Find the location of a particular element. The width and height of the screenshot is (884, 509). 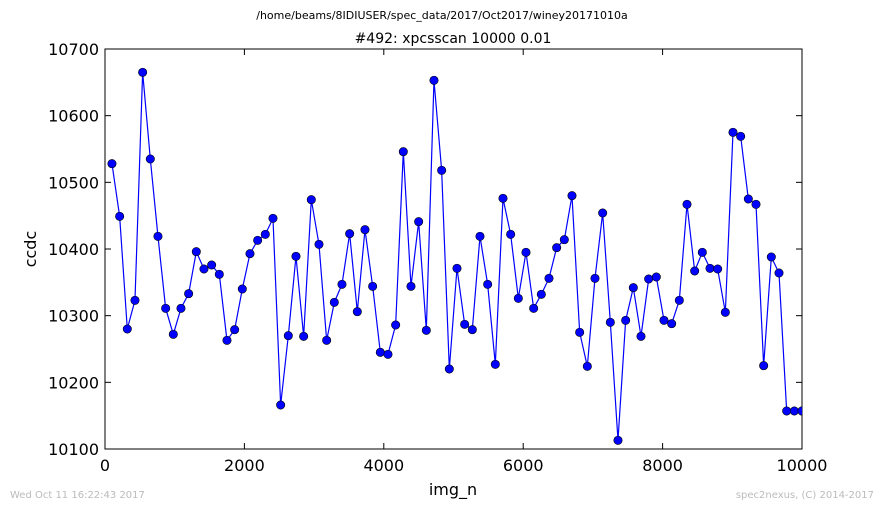

x-tick-label: 8000 is located at coordinates (662, 465).